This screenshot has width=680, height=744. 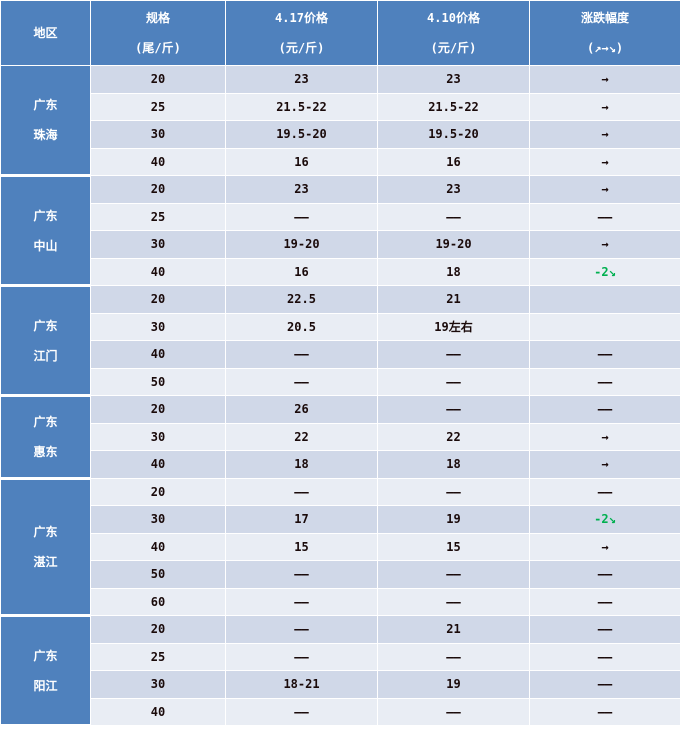 What do you see at coordinates (301, 326) in the screenshot?
I see `price-now-cell: 20.5` at bounding box center [301, 326].